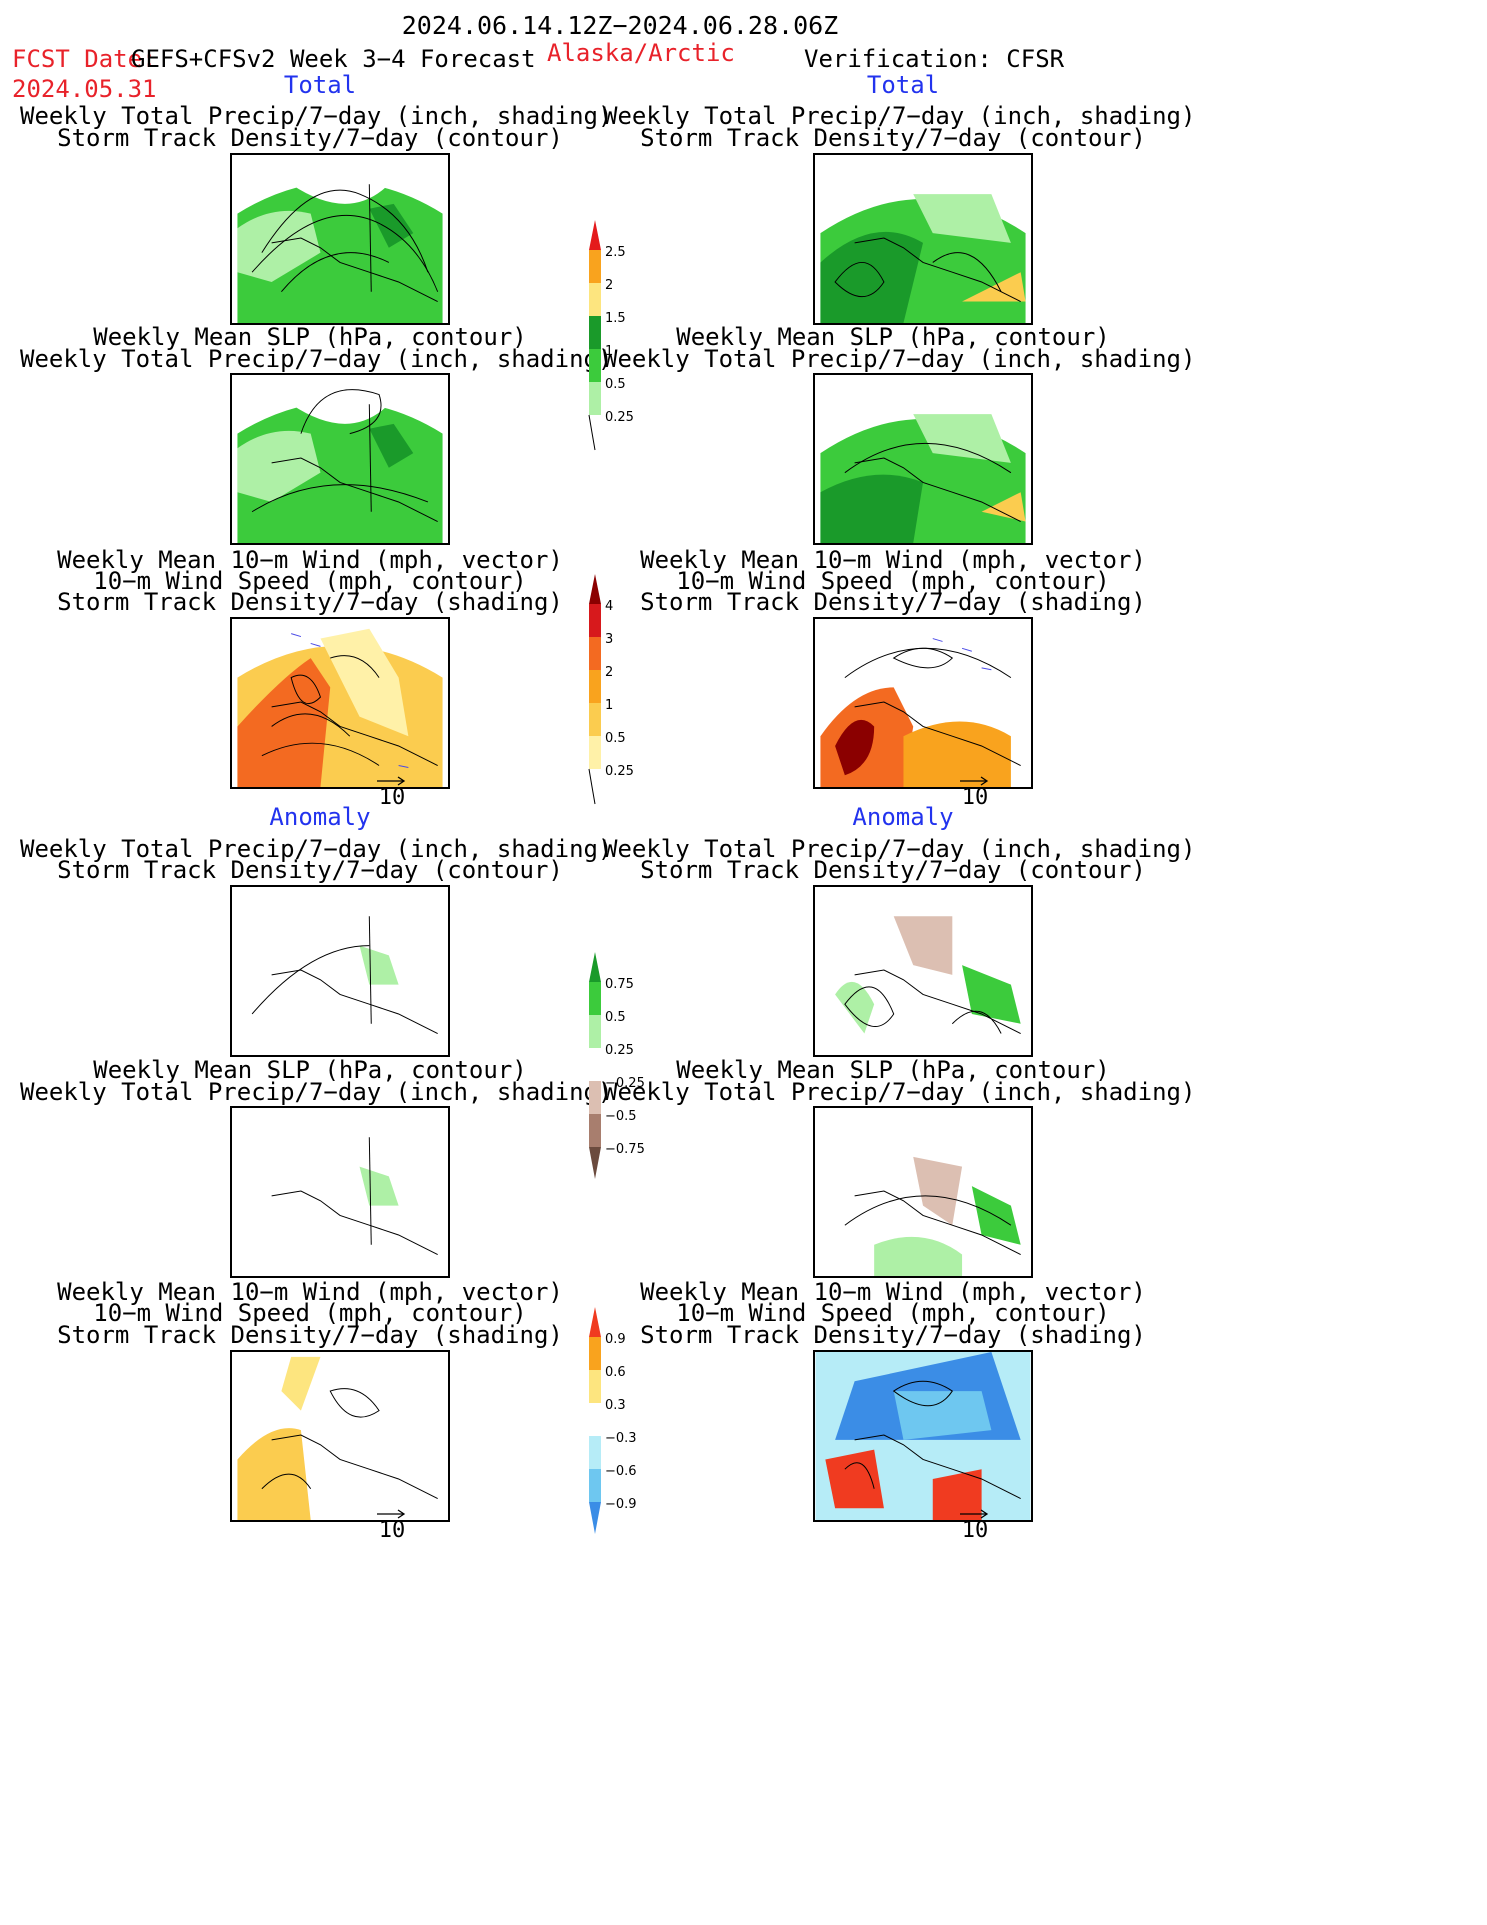  I want to click on map-total-slp-precip-forecast, so click(340, 459).